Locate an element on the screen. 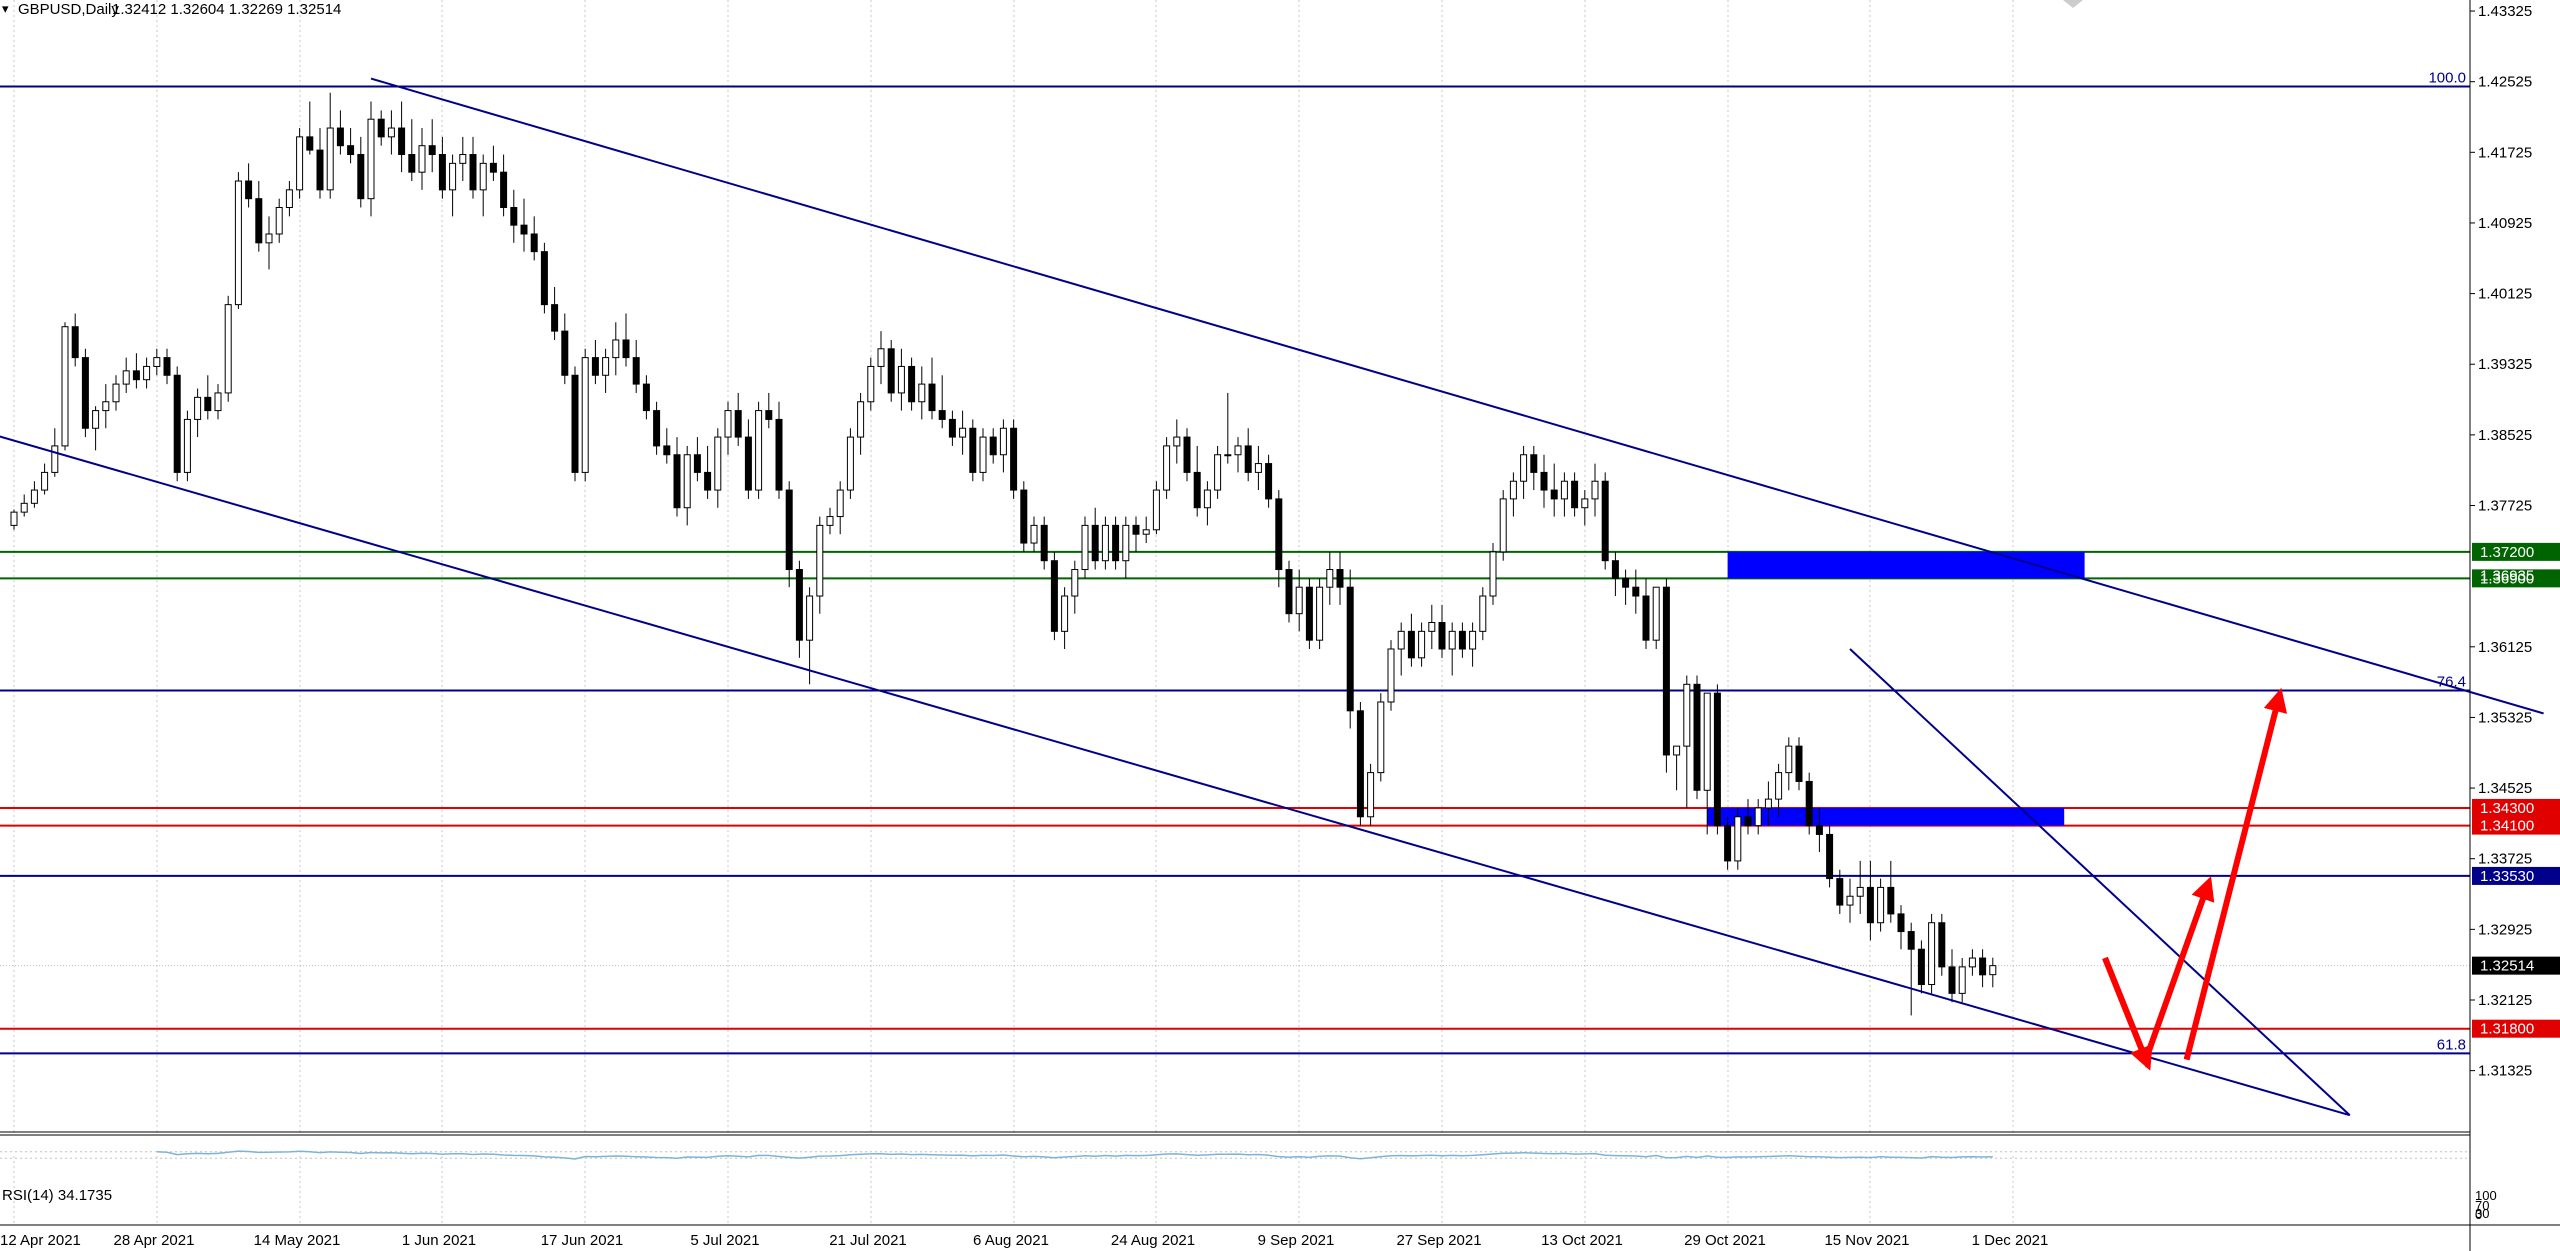 The image size is (2560, 1251). current-price-label: 1.32514 is located at coordinates (2507, 966).